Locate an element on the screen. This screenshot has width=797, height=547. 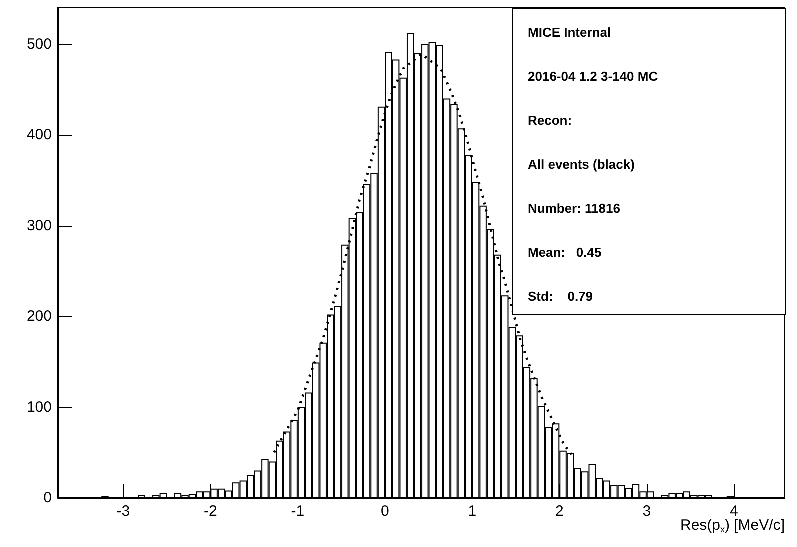
y-tick-label: 0 is located at coordinates (48, 498).